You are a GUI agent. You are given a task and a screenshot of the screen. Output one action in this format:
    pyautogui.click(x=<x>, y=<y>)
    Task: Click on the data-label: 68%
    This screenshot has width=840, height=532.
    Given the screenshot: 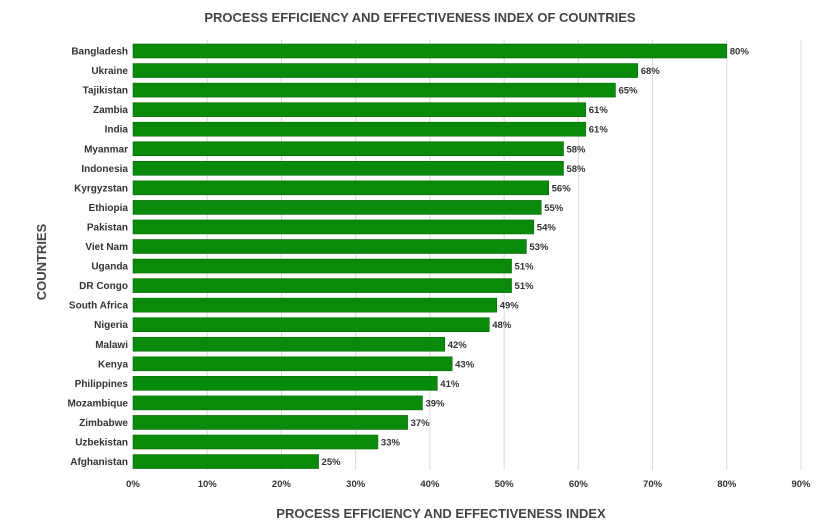 What is the action you would take?
    pyautogui.click(x=651, y=71)
    